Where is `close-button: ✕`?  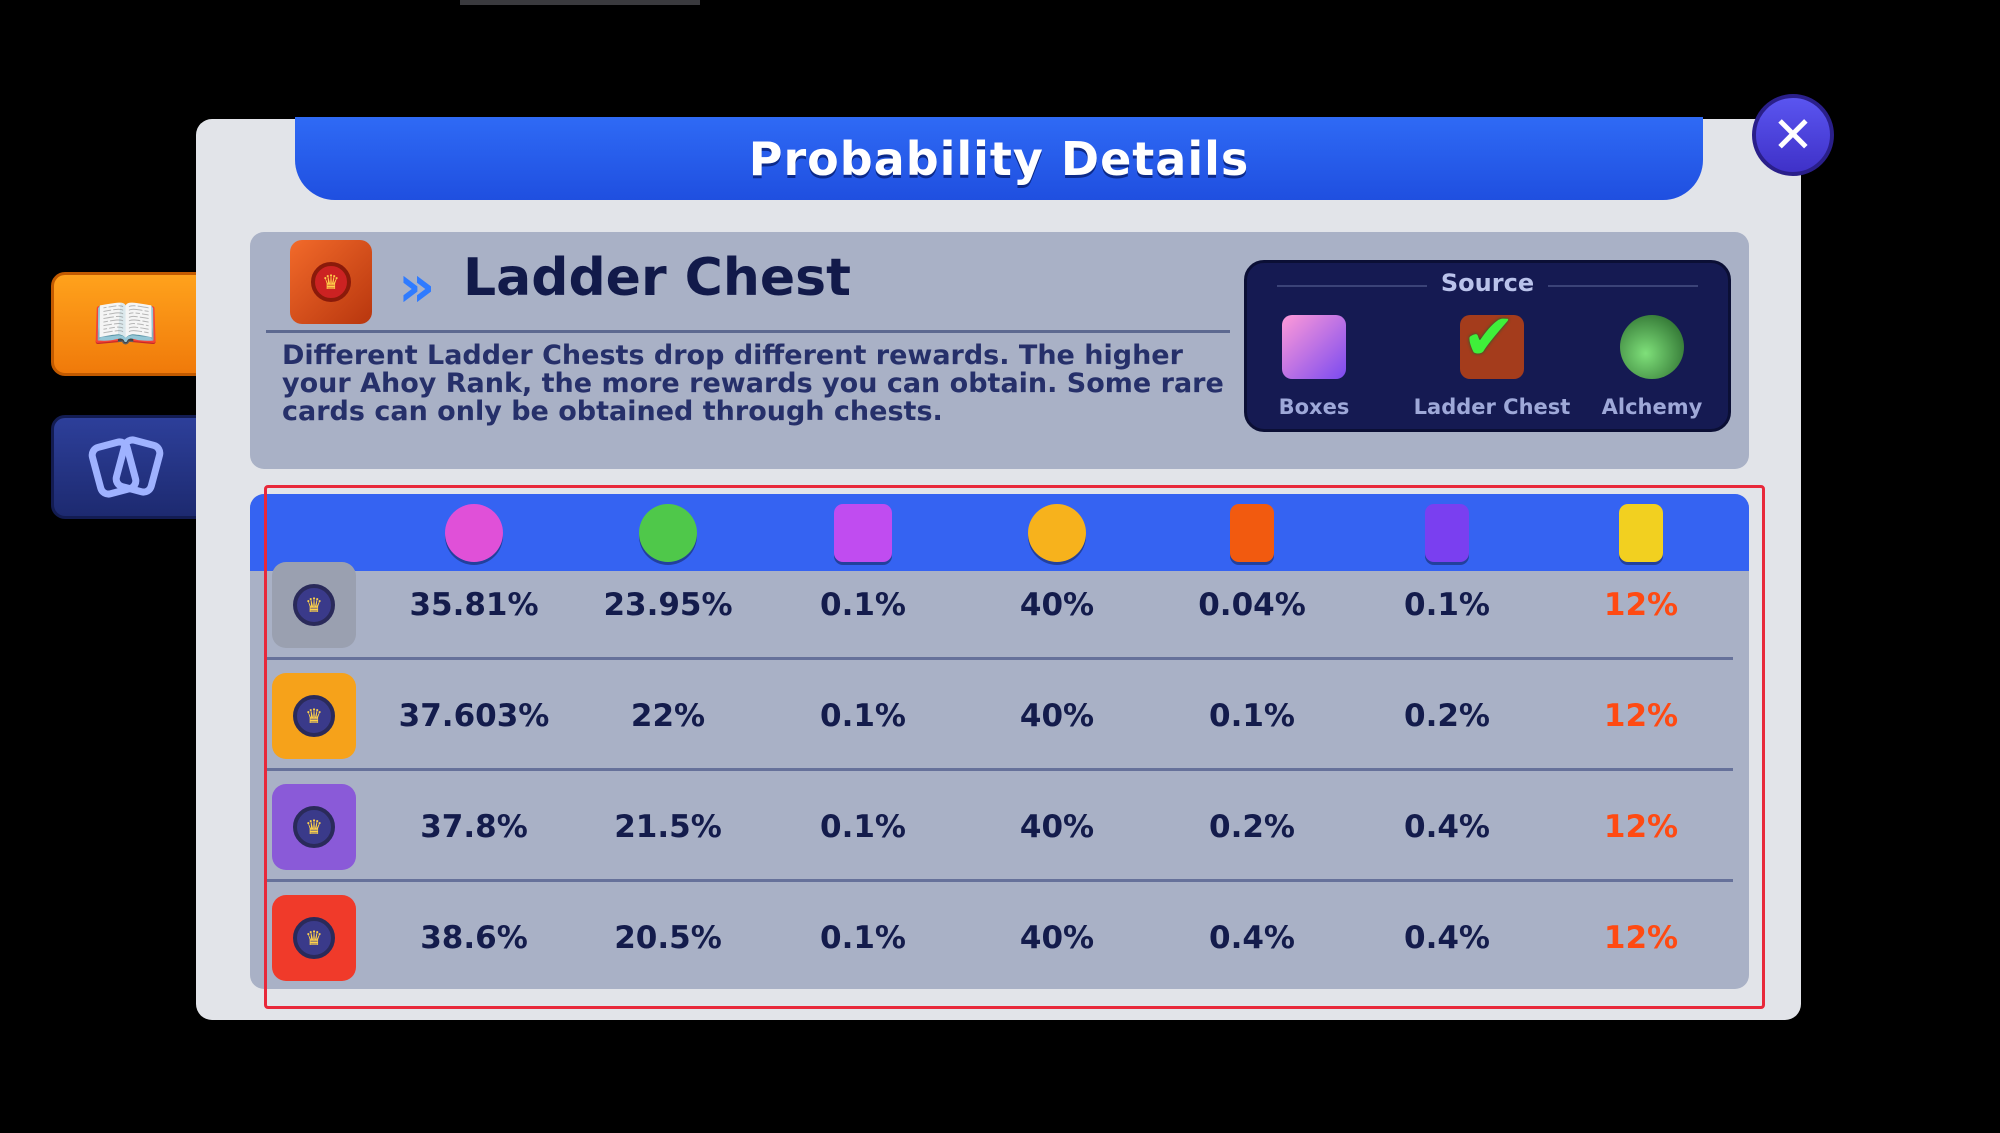
close-button: ✕ is located at coordinates (1793, 135).